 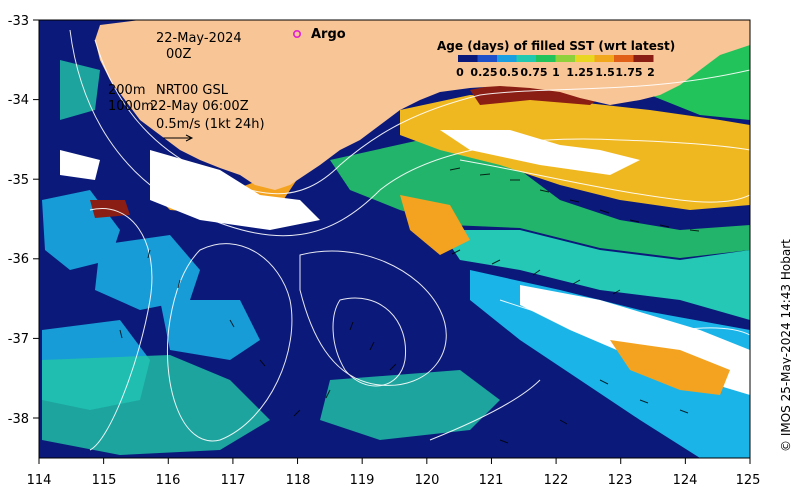 What do you see at coordinates (605, 72) in the screenshot?
I see `colorbar-tick-label: 1.5` at bounding box center [605, 72].